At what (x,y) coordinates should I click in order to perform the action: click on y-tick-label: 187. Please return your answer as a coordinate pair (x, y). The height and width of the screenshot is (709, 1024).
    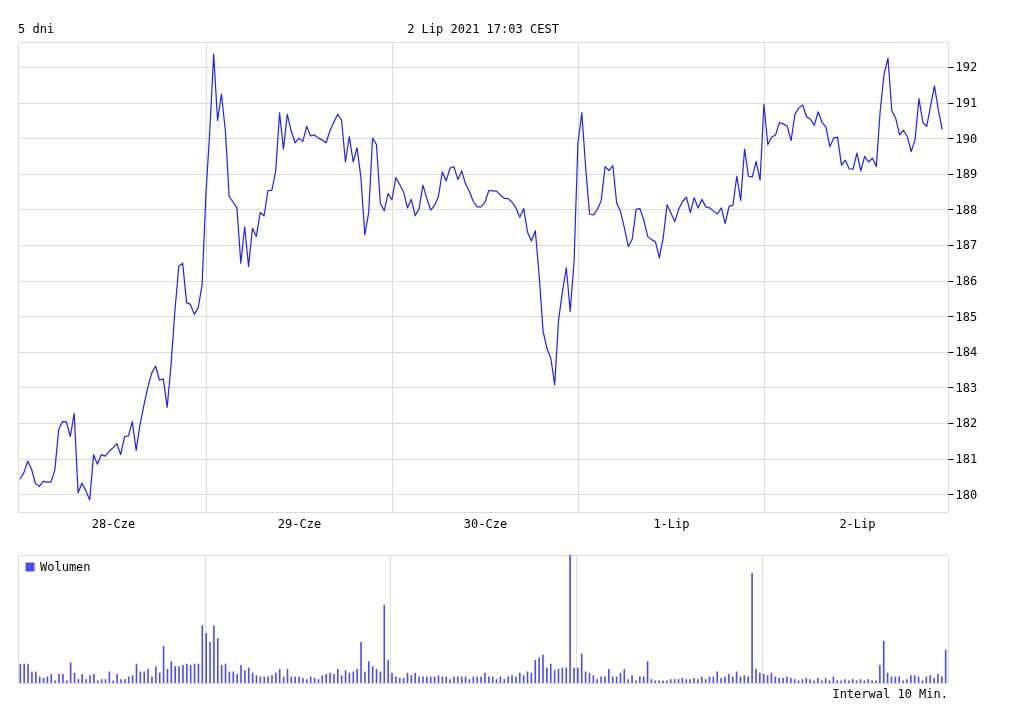
    Looking at the image, I should click on (966, 245).